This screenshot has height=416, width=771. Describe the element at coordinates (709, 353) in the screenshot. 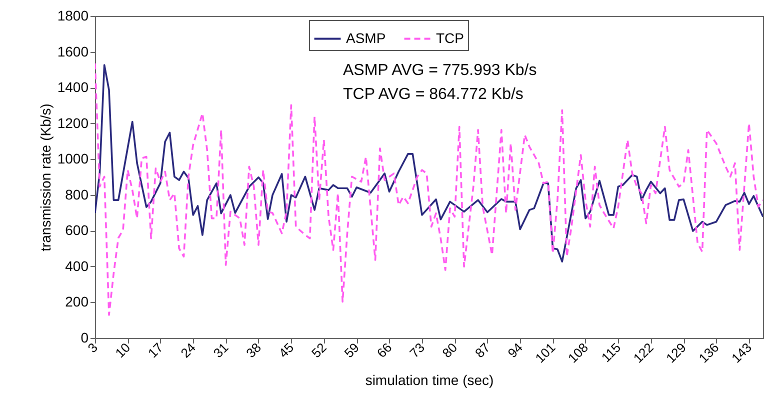

I see `x-tick-label: 136` at that location.